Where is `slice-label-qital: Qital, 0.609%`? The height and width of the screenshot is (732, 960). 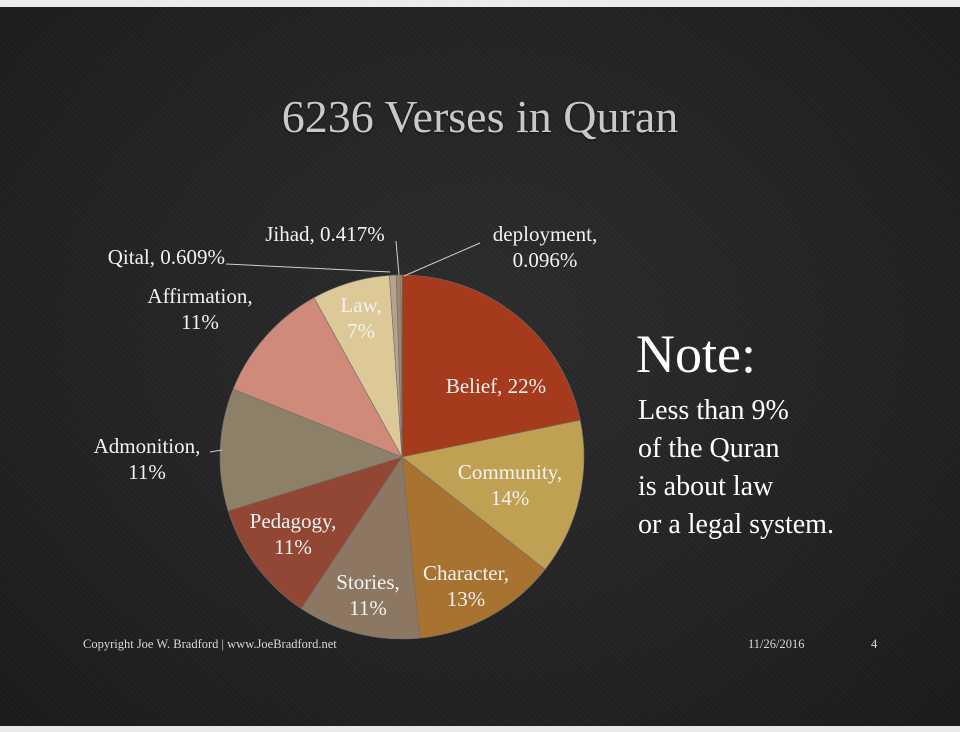
slice-label-qital: Qital, 0.609% is located at coordinates (166, 257).